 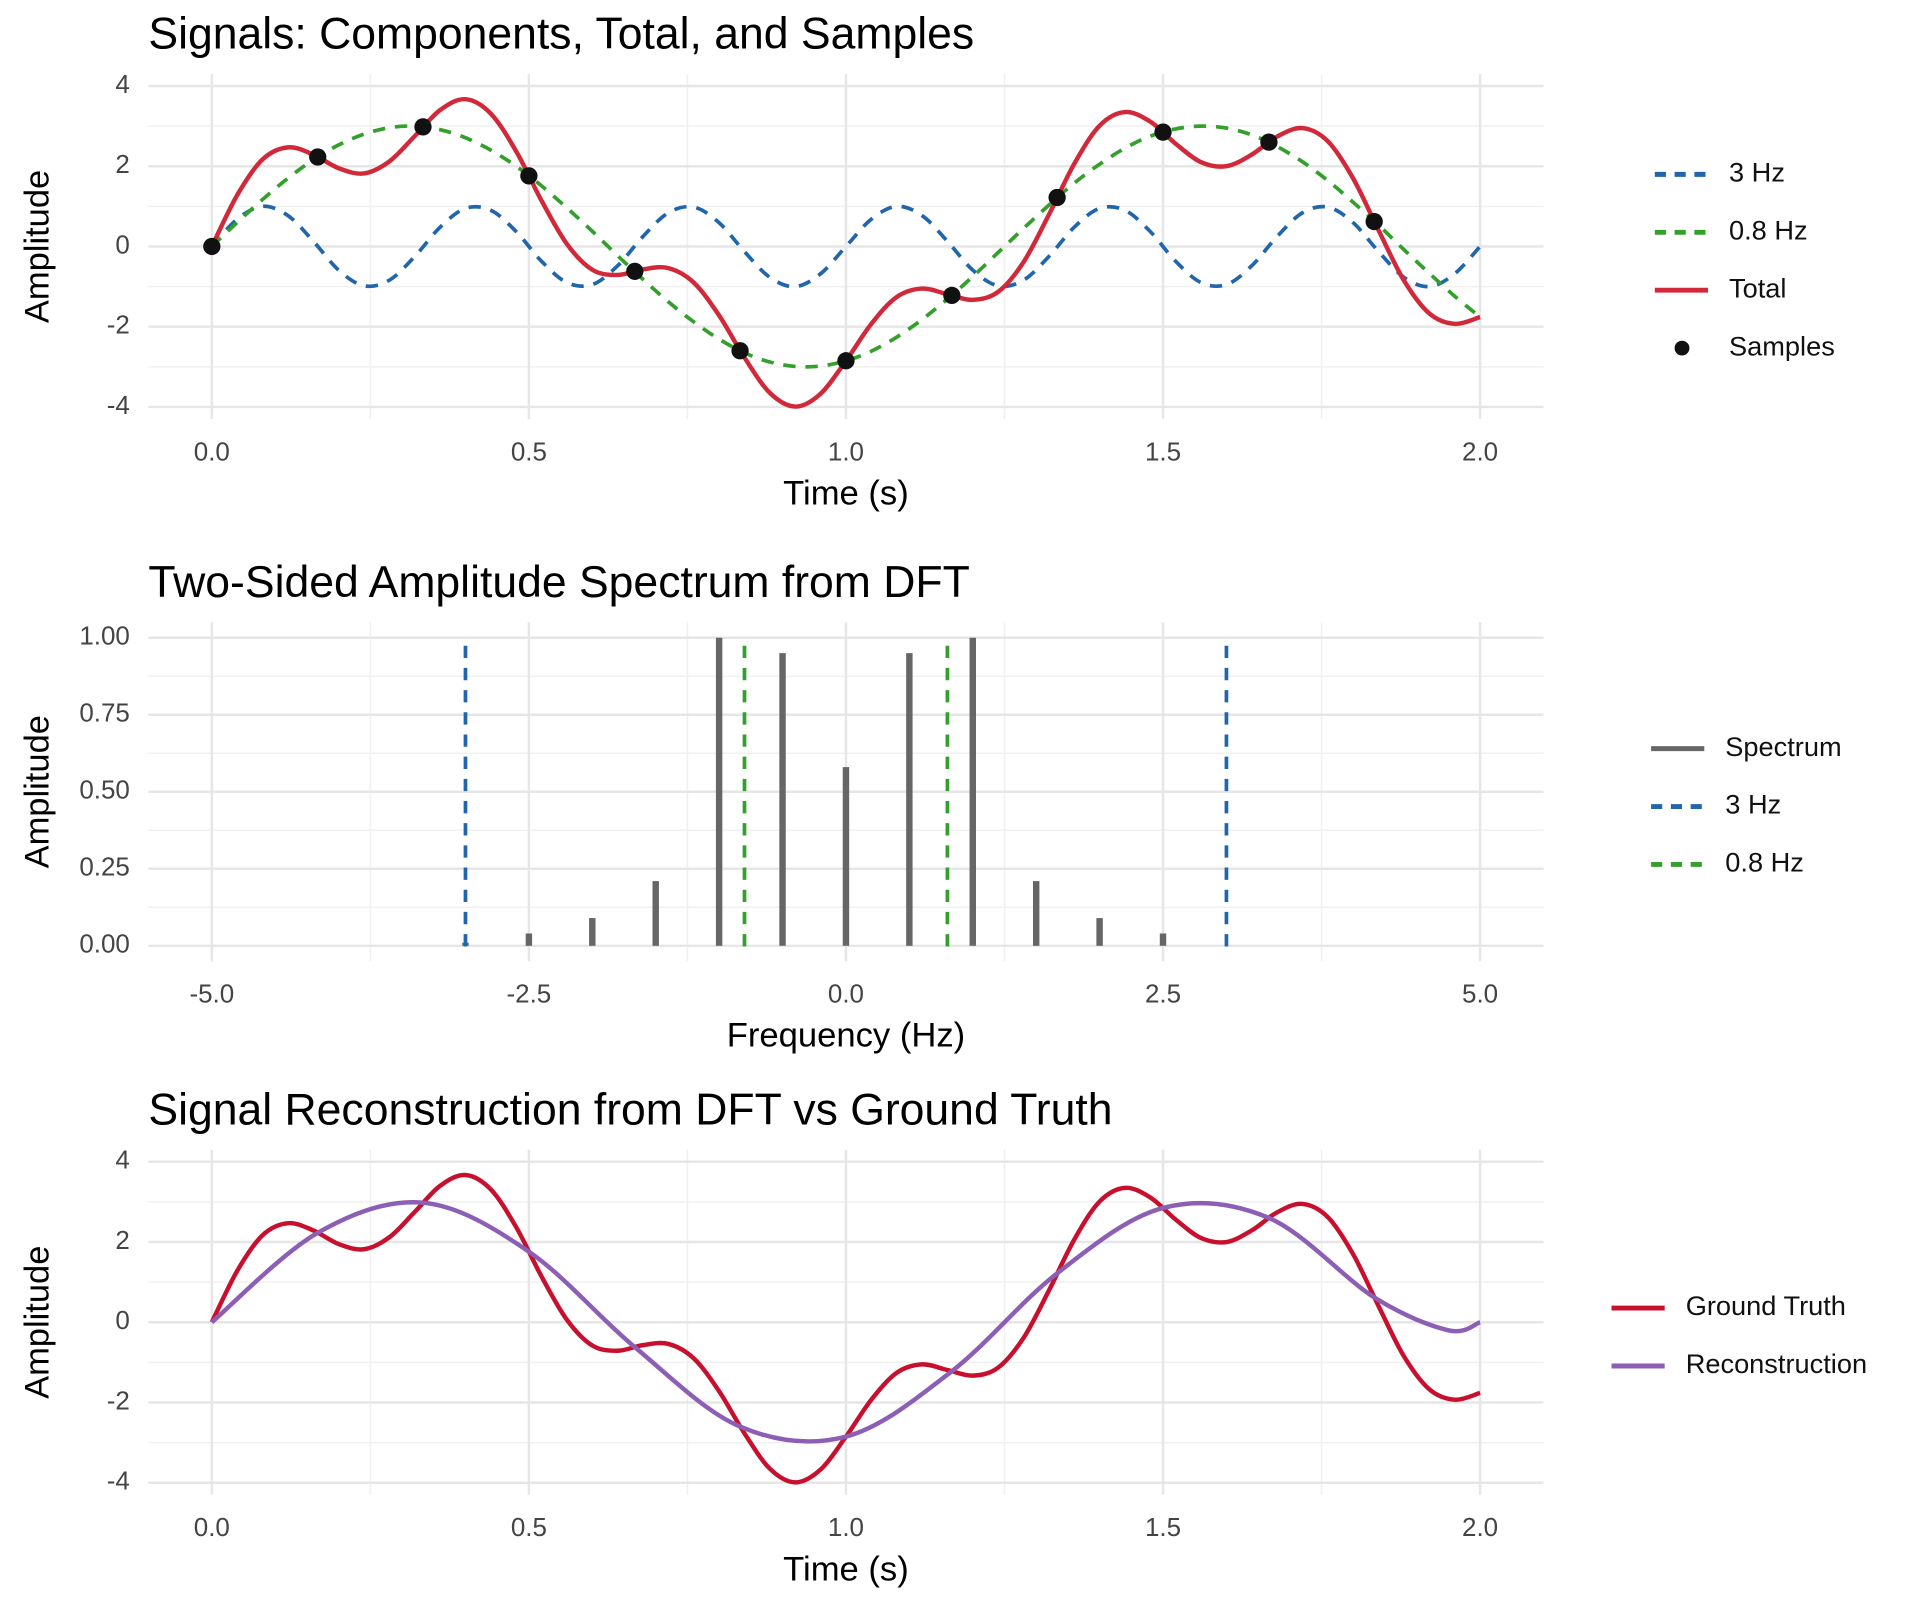 What do you see at coordinates (1766, 1305) in the screenshot?
I see `legend-label: Ground Truth` at bounding box center [1766, 1305].